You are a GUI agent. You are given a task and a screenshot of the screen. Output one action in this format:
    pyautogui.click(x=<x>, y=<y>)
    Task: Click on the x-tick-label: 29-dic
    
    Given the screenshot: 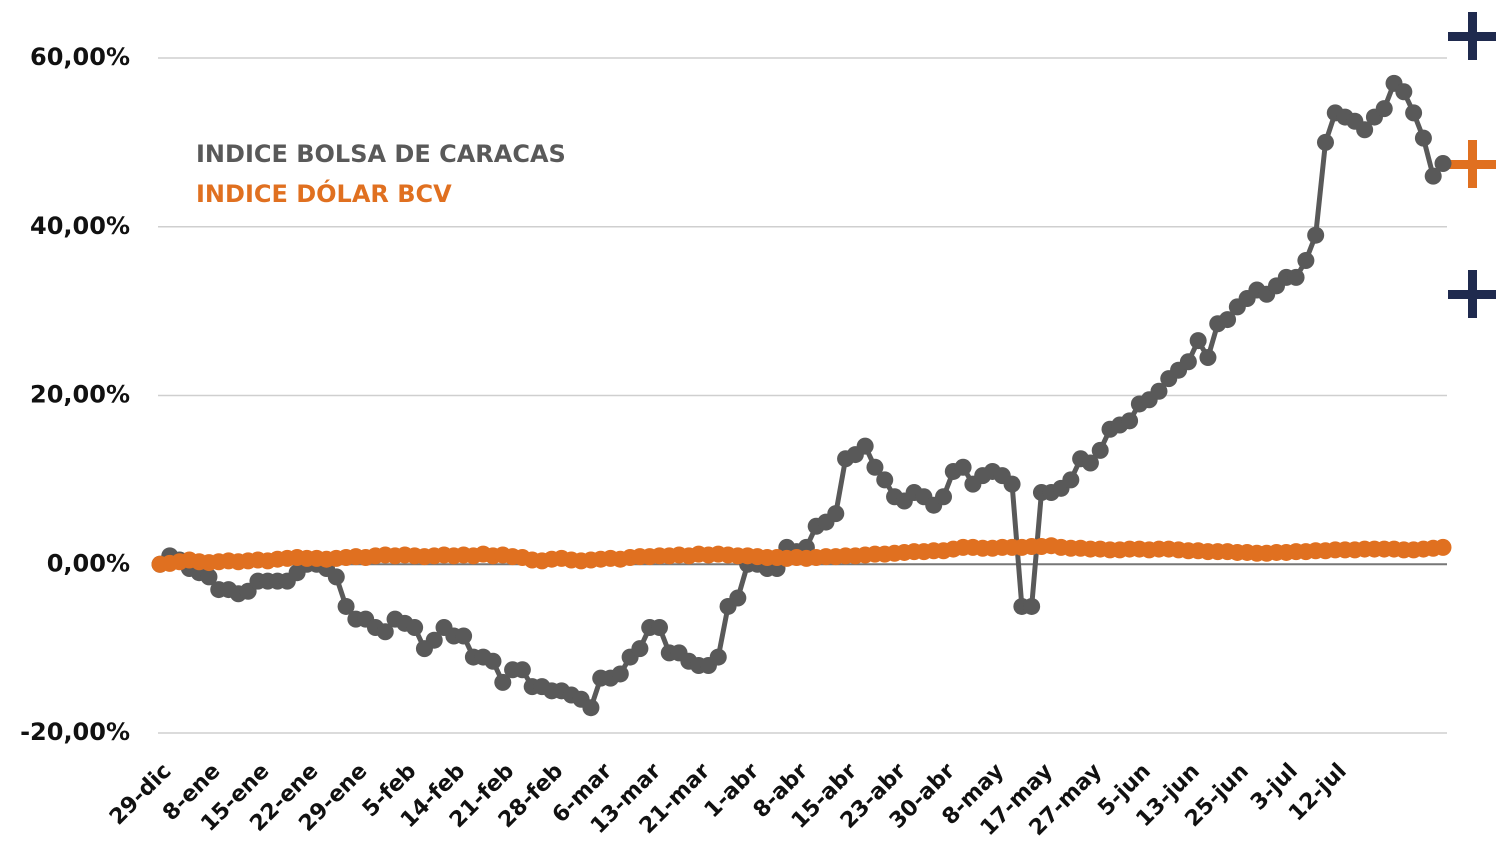 What is the action you would take?
    pyautogui.click(x=140, y=794)
    